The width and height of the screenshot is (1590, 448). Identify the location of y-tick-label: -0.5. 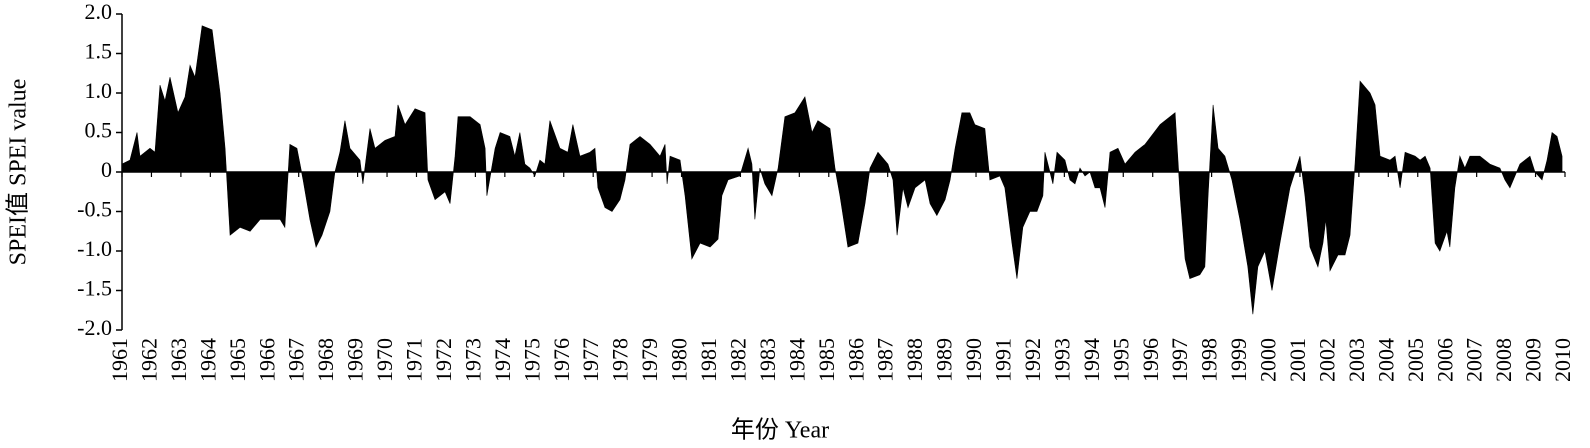
(94, 209).